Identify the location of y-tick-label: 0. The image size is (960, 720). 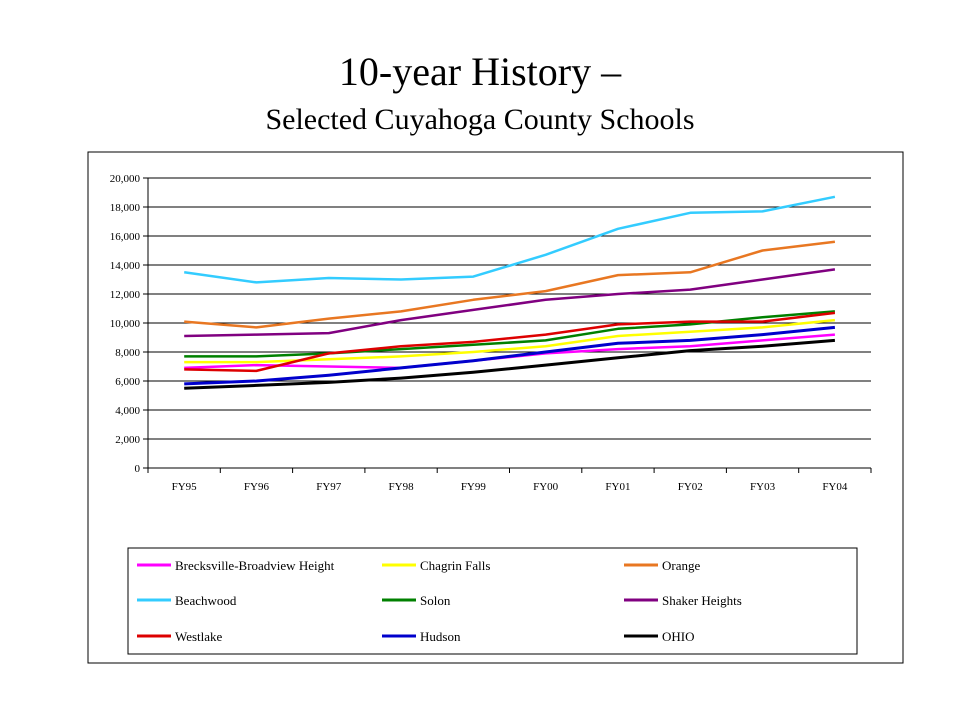
(138, 469).